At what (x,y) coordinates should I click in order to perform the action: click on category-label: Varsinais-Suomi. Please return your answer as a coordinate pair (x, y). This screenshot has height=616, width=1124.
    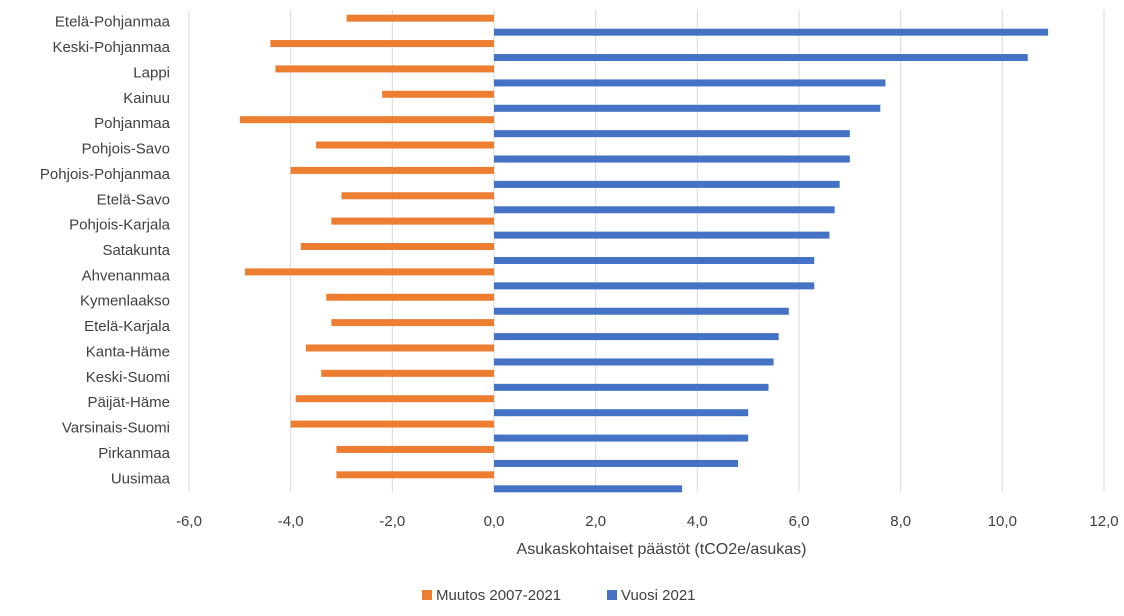
    Looking at the image, I should click on (116, 428).